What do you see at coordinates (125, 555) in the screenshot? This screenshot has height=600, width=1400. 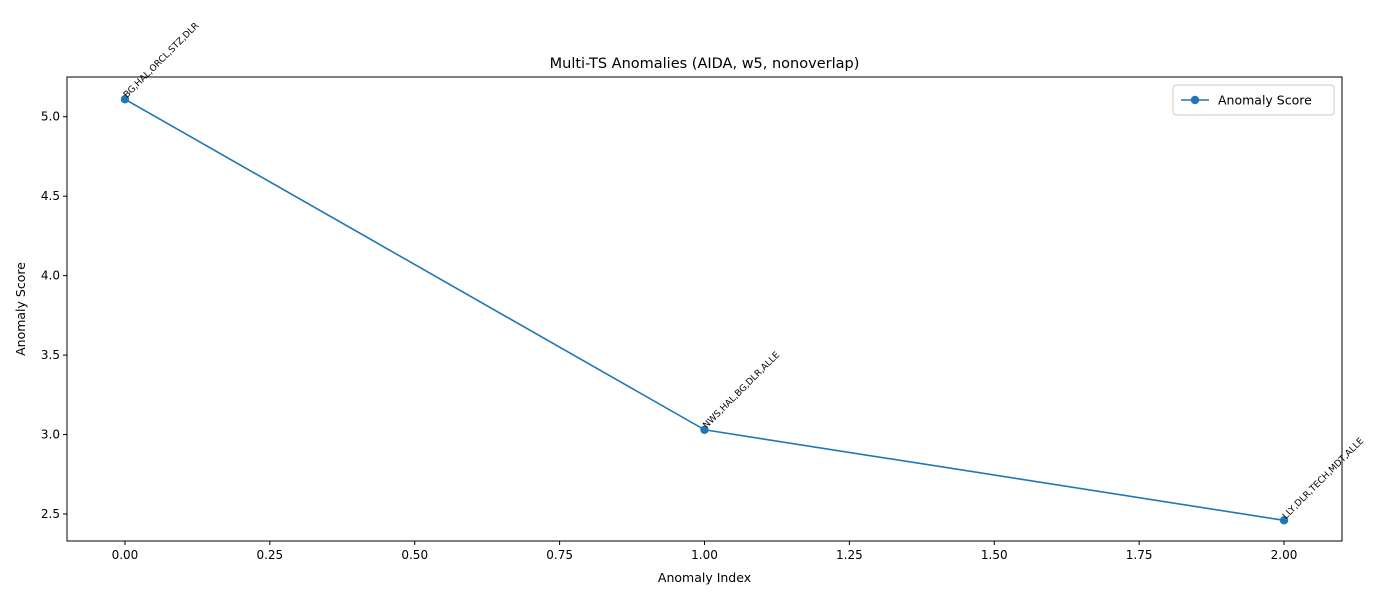 I see `x-tick-label: 0.00` at bounding box center [125, 555].